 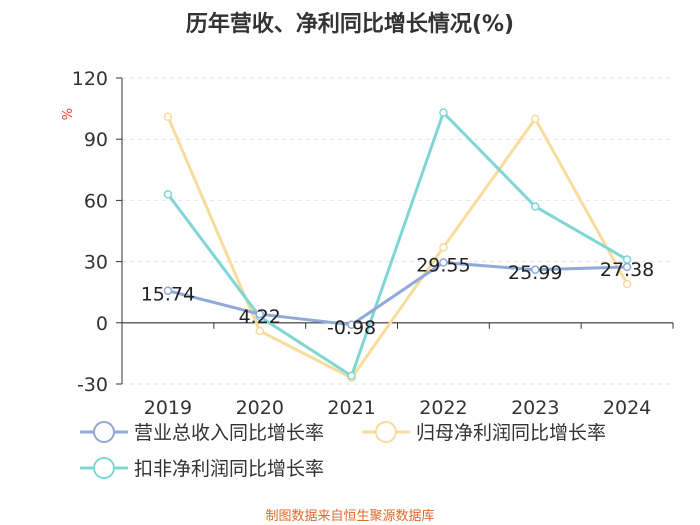 I want to click on legend-item: 营业总收入同比增长率, so click(x=202, y=432).